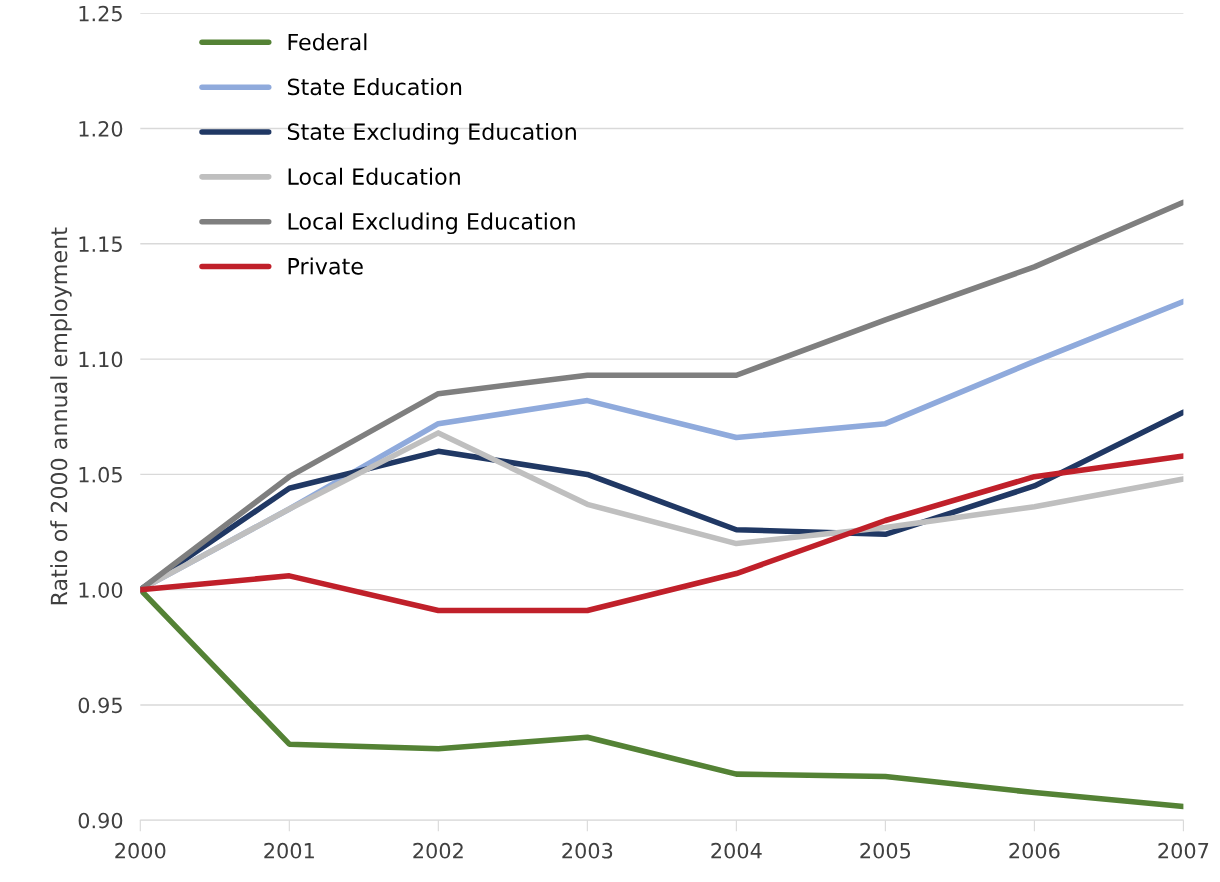 This screenshot has width=1220, height=882. I want to click on x-tick-label: 2003, so click(587, 850).